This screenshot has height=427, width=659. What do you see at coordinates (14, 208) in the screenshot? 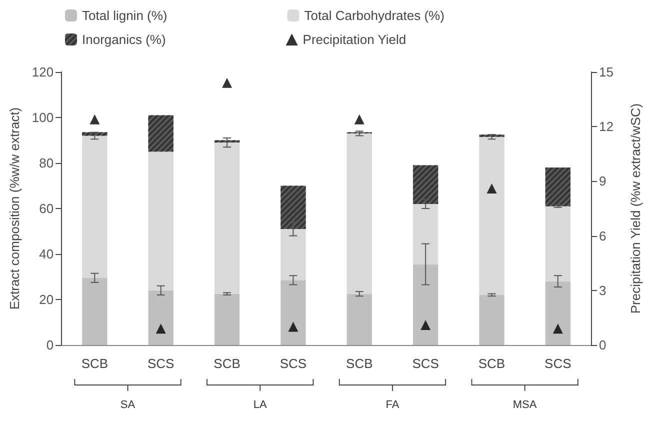
I see `y-axis-title: Extract composition (%w/w extract)` at bounding box center [14, 208].